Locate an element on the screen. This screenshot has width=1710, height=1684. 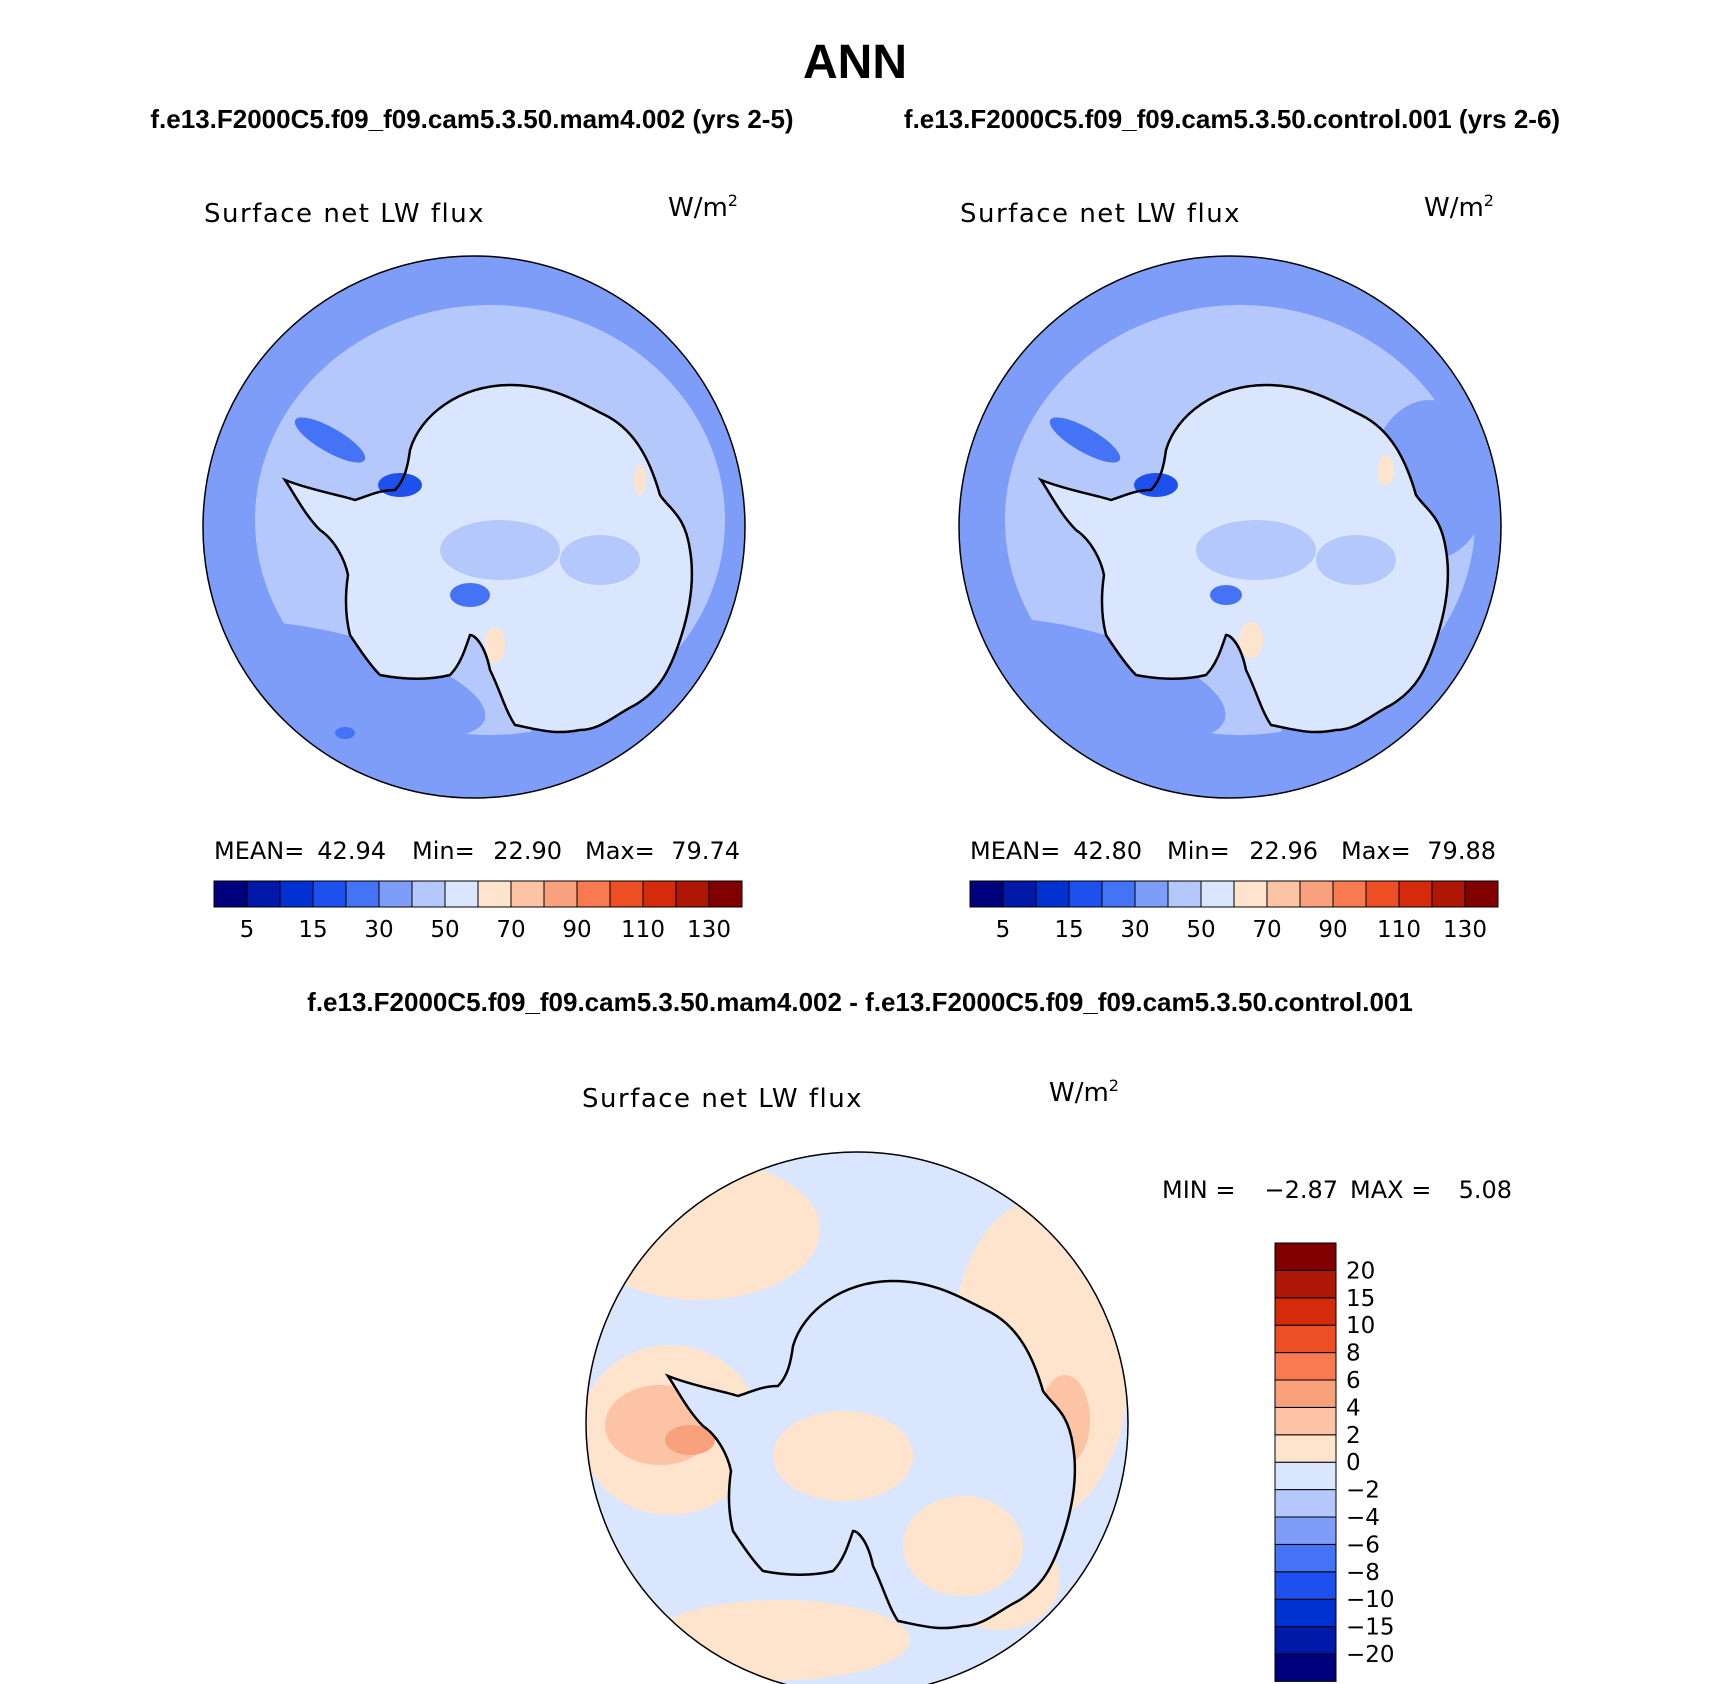
stats-test: MEAN= 42.94 Min= 22.90 Max= 79.74 is located at coordinates (477, 851).